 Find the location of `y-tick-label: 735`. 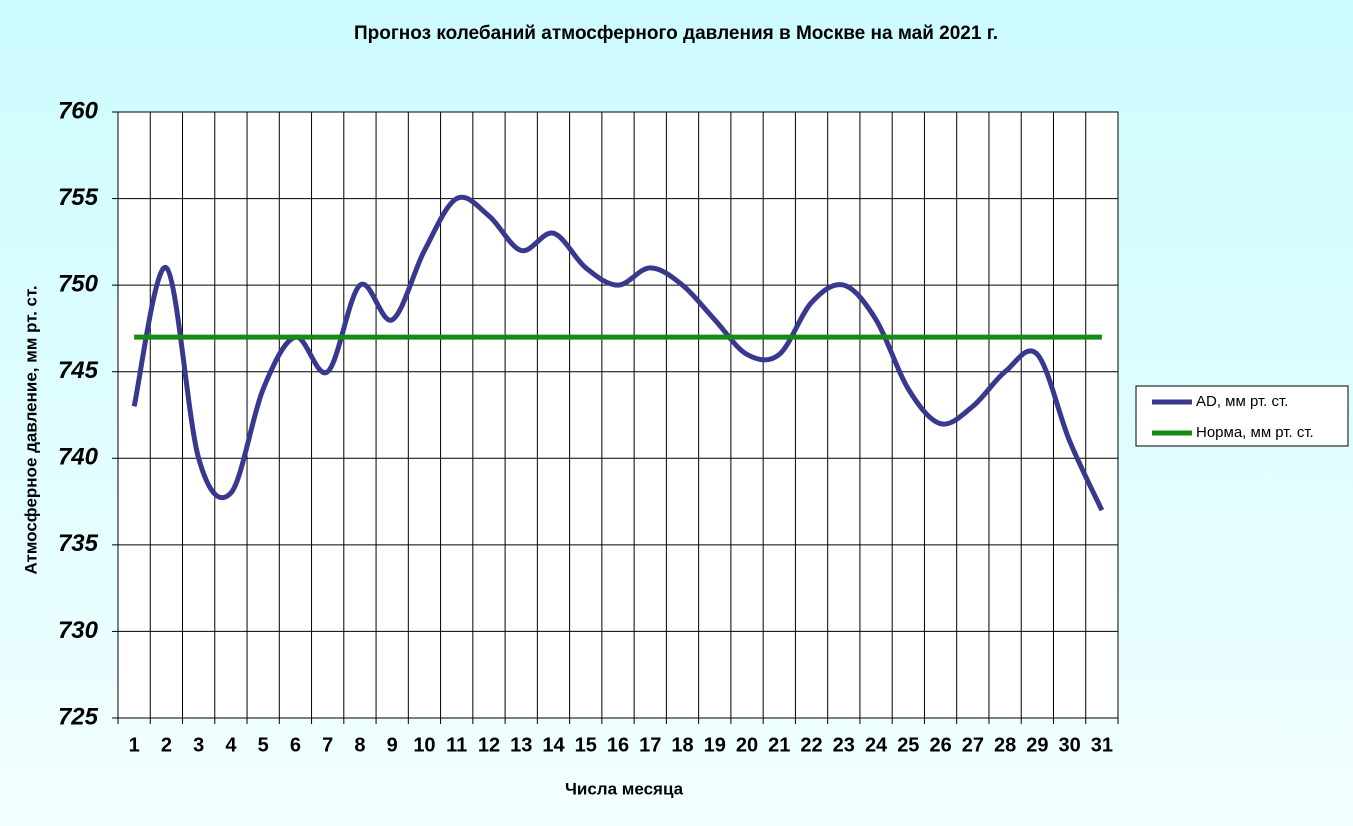

y-tick-label: 735 is located at coordinates (78, 543).